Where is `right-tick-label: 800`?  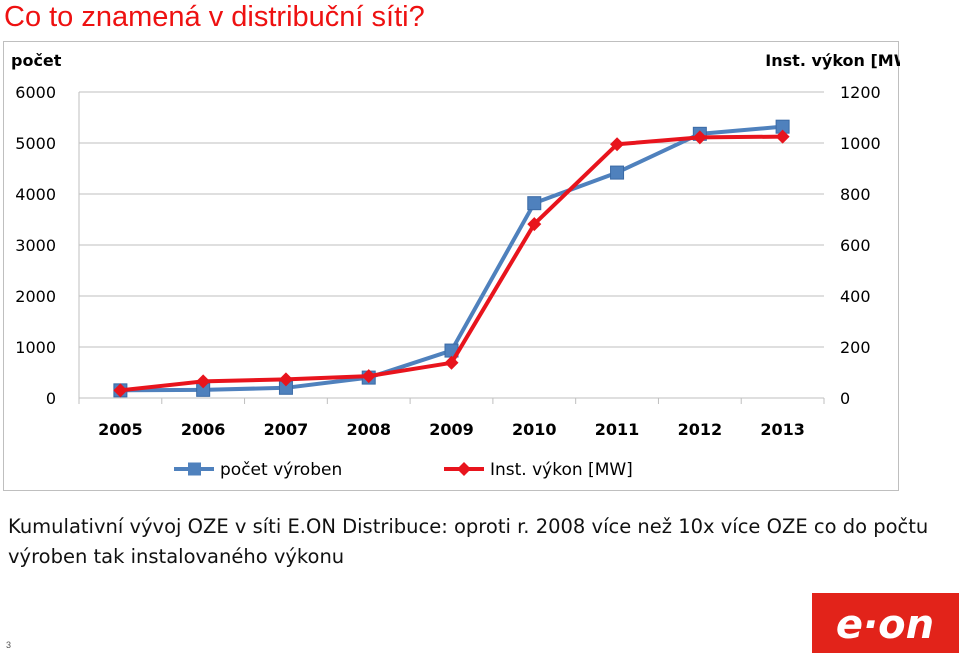
right-tick-label: 800 is located at coordinates (855, 194).